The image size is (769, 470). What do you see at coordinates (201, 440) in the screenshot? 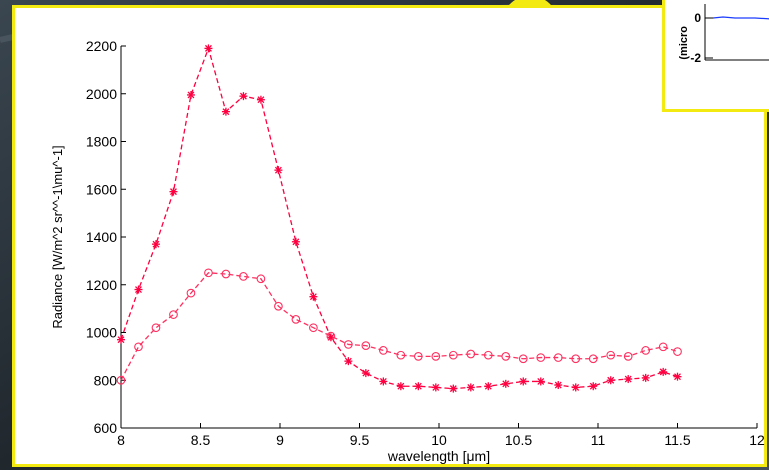
I see `x-tick-label: 8.5` at bounding box center [201, 440].